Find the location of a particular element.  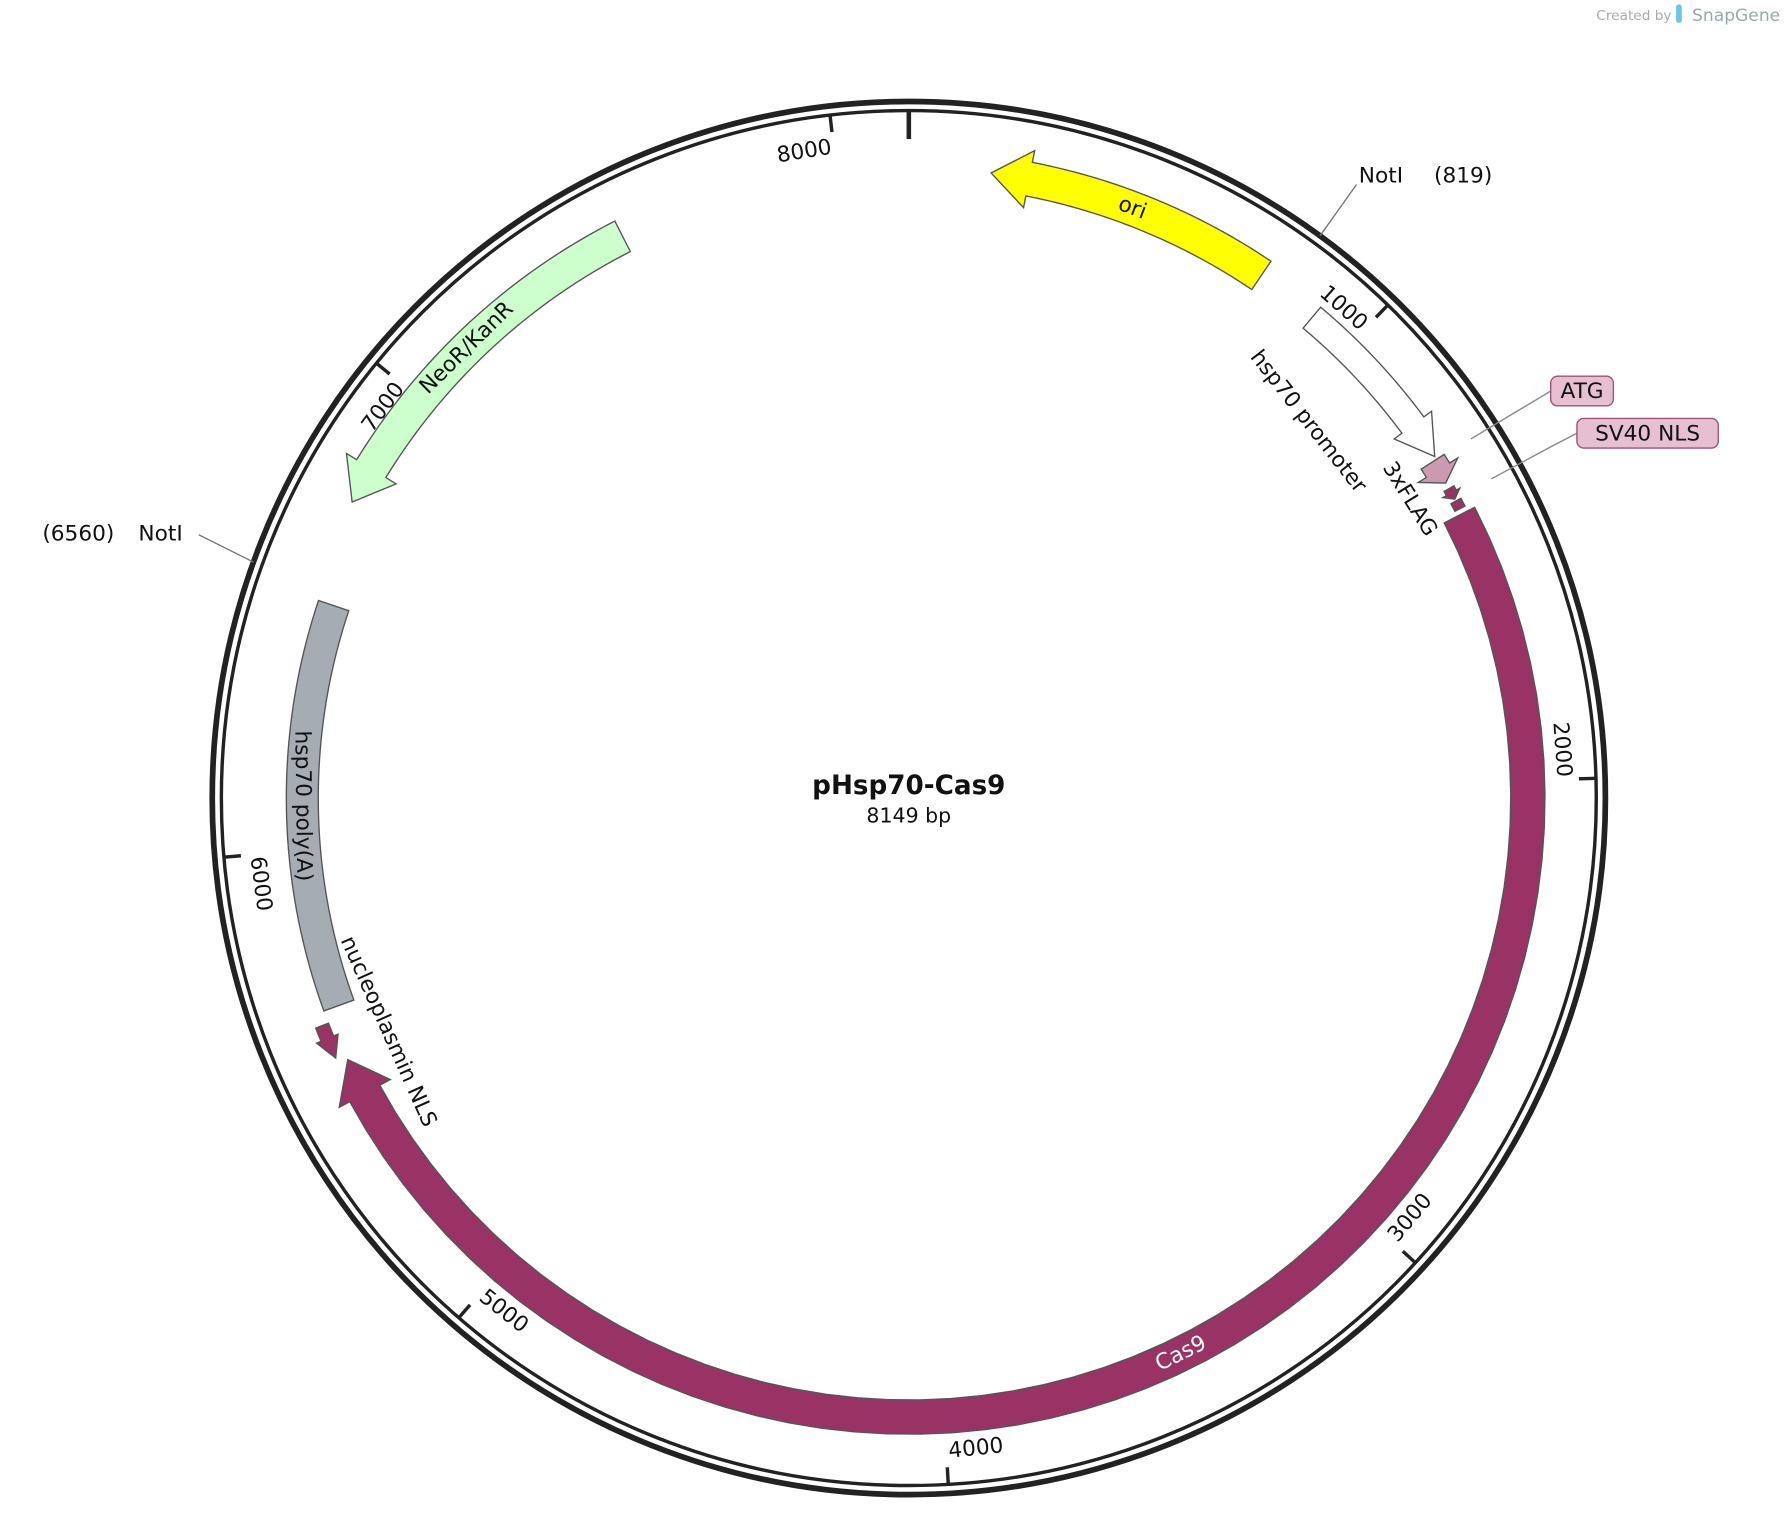

credit-prefix: Created by is located at coordinates (1633, 16).